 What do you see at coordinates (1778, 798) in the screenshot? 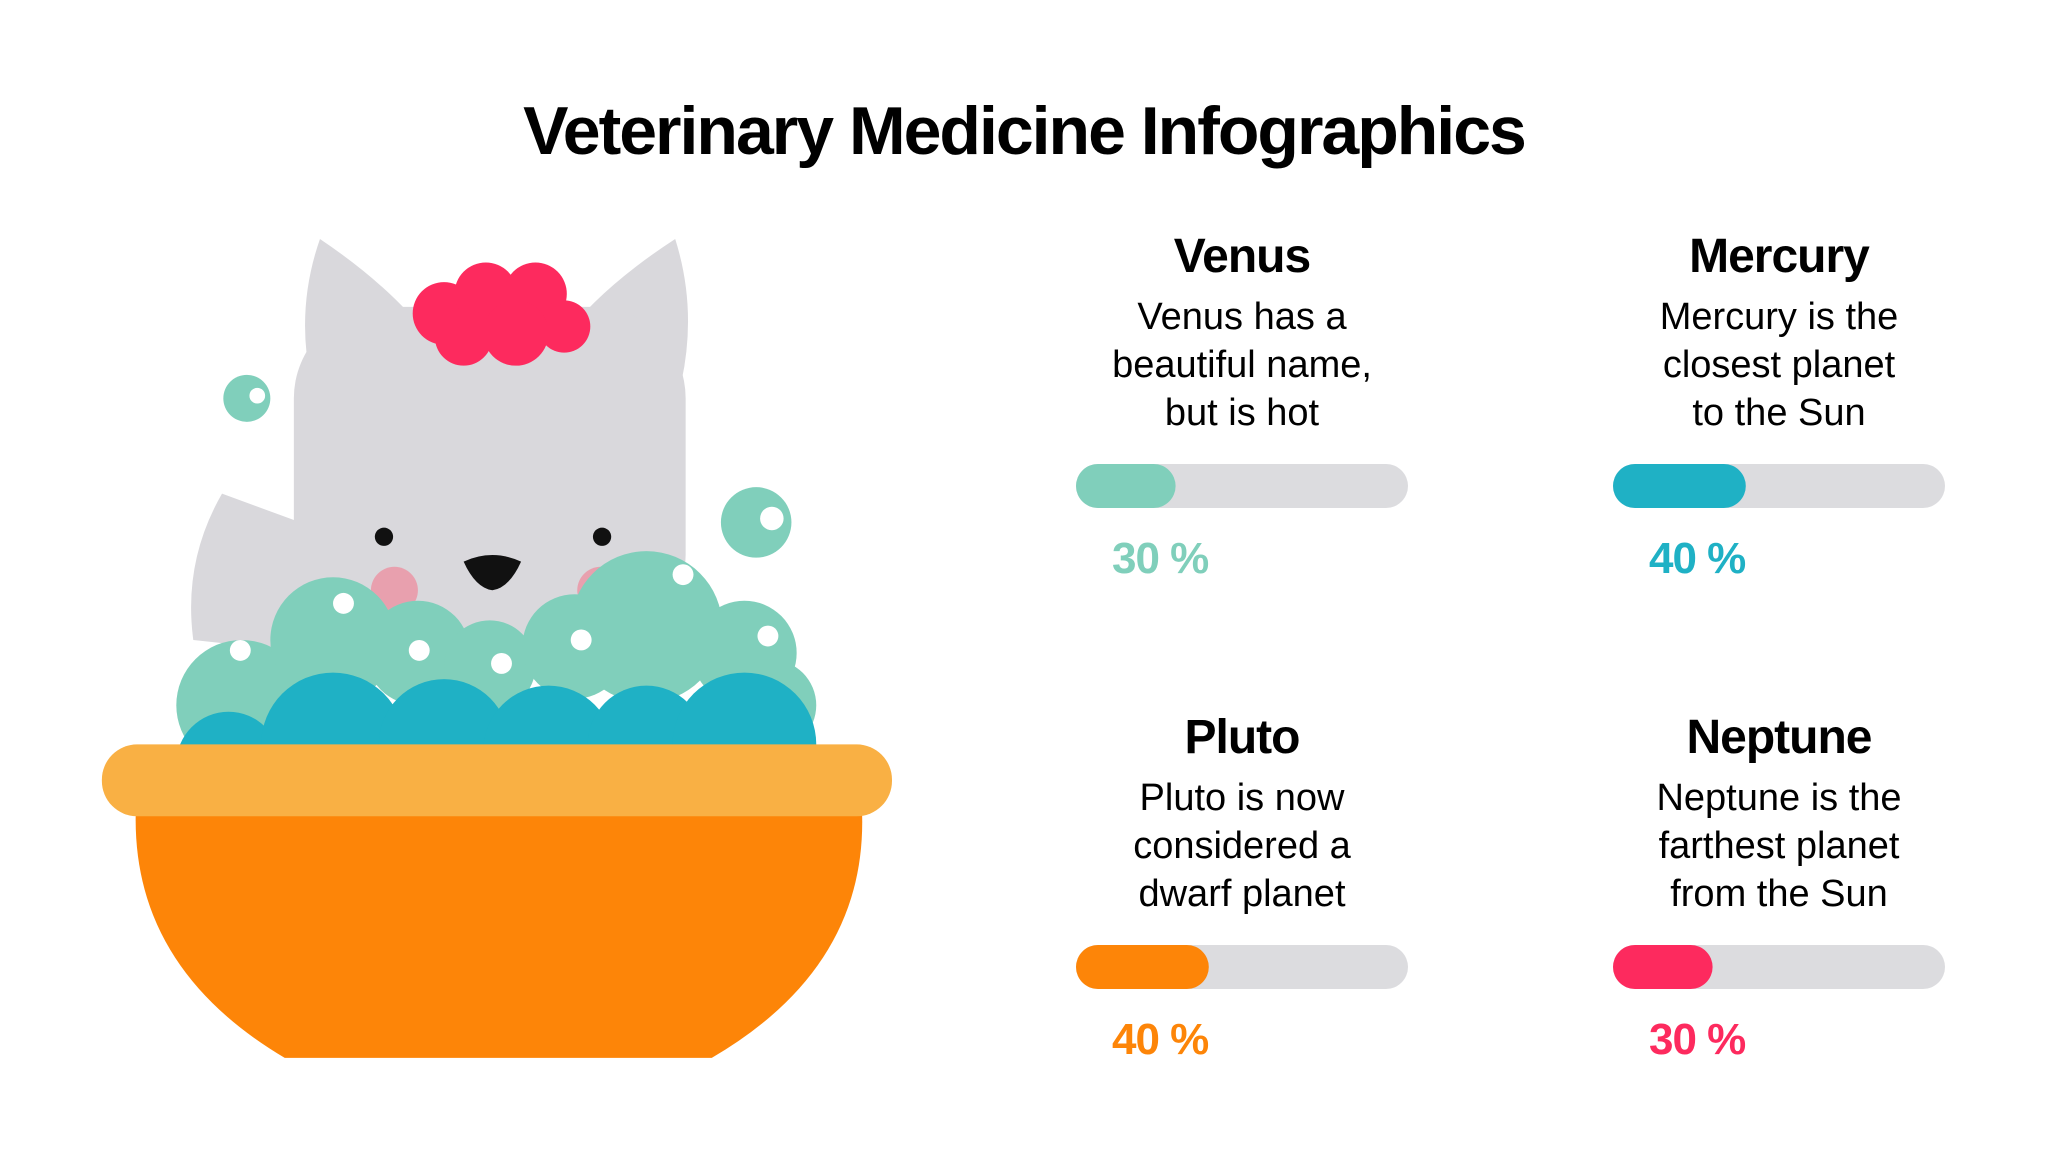
I see `item-text: Neptune is the` at bounding box center [1778, 798].